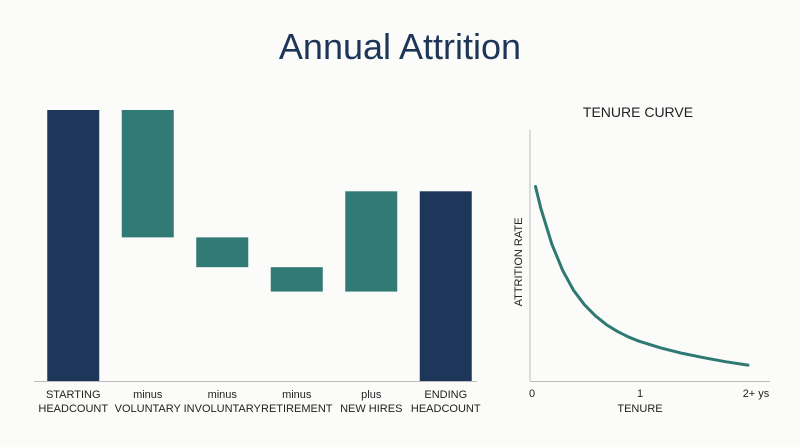  What do you see at coordinates (445, 395) in the screenshot?
I see `category-label: ENDING` at bounding box center [445, 395].